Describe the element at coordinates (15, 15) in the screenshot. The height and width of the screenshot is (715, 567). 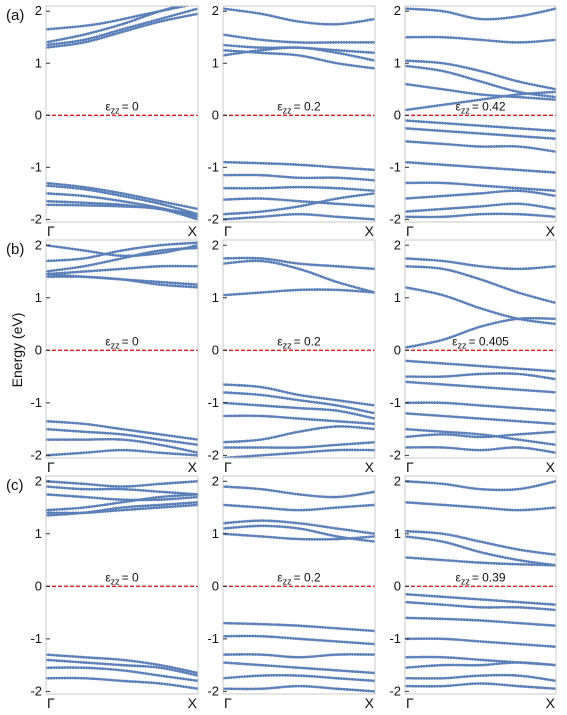
I see `row-label: (a)` at that location.